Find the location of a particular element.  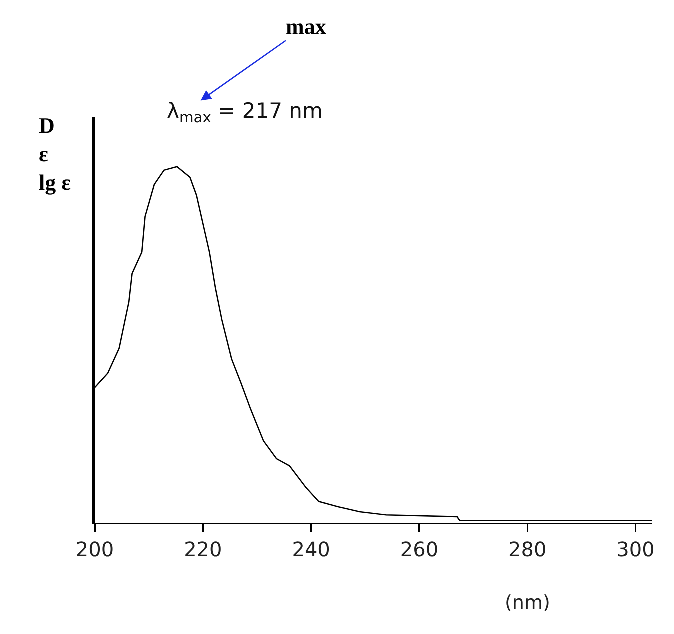

x-tick-label: 300 is located at coordinates (635, 550).